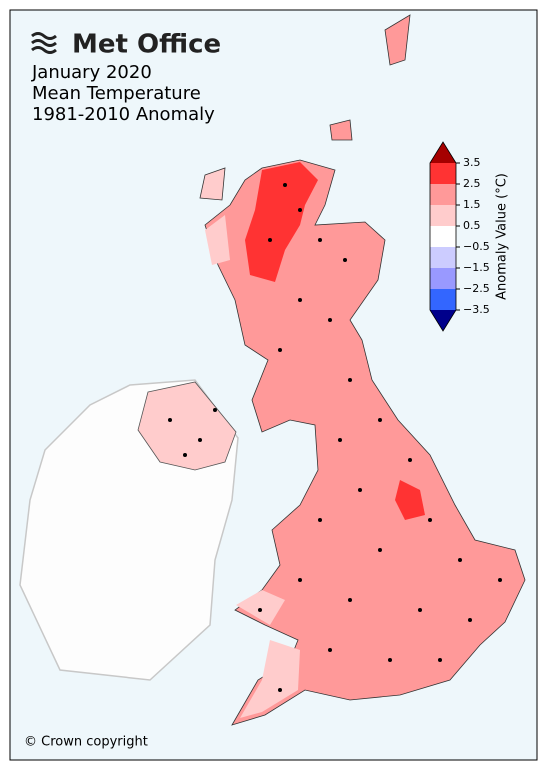  I want to click on colorbar-tick-label: 3.5, so click(472, 162).